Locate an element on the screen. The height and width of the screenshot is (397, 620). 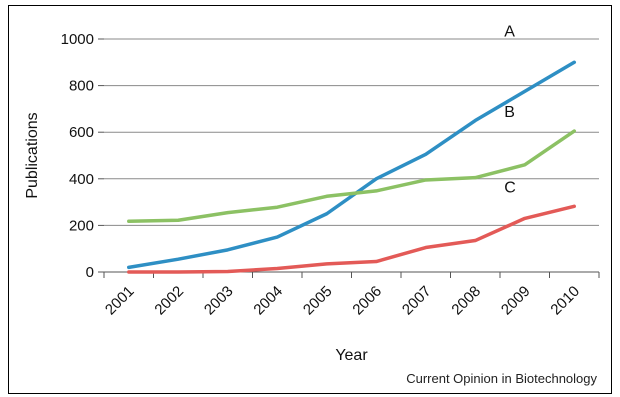
series-label-B: B is located at coordinates (509, 112).